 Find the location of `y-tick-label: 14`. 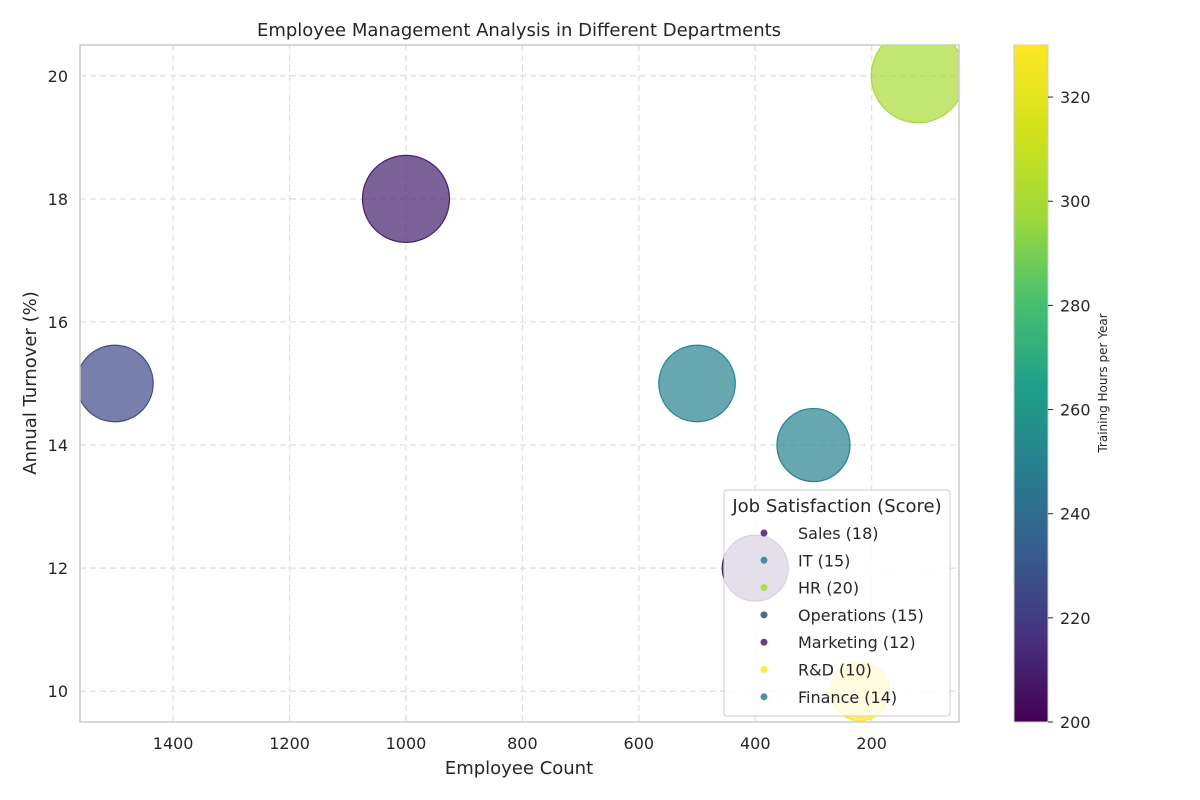

y-tick-label: 14 is located at coordinates (58, 445).